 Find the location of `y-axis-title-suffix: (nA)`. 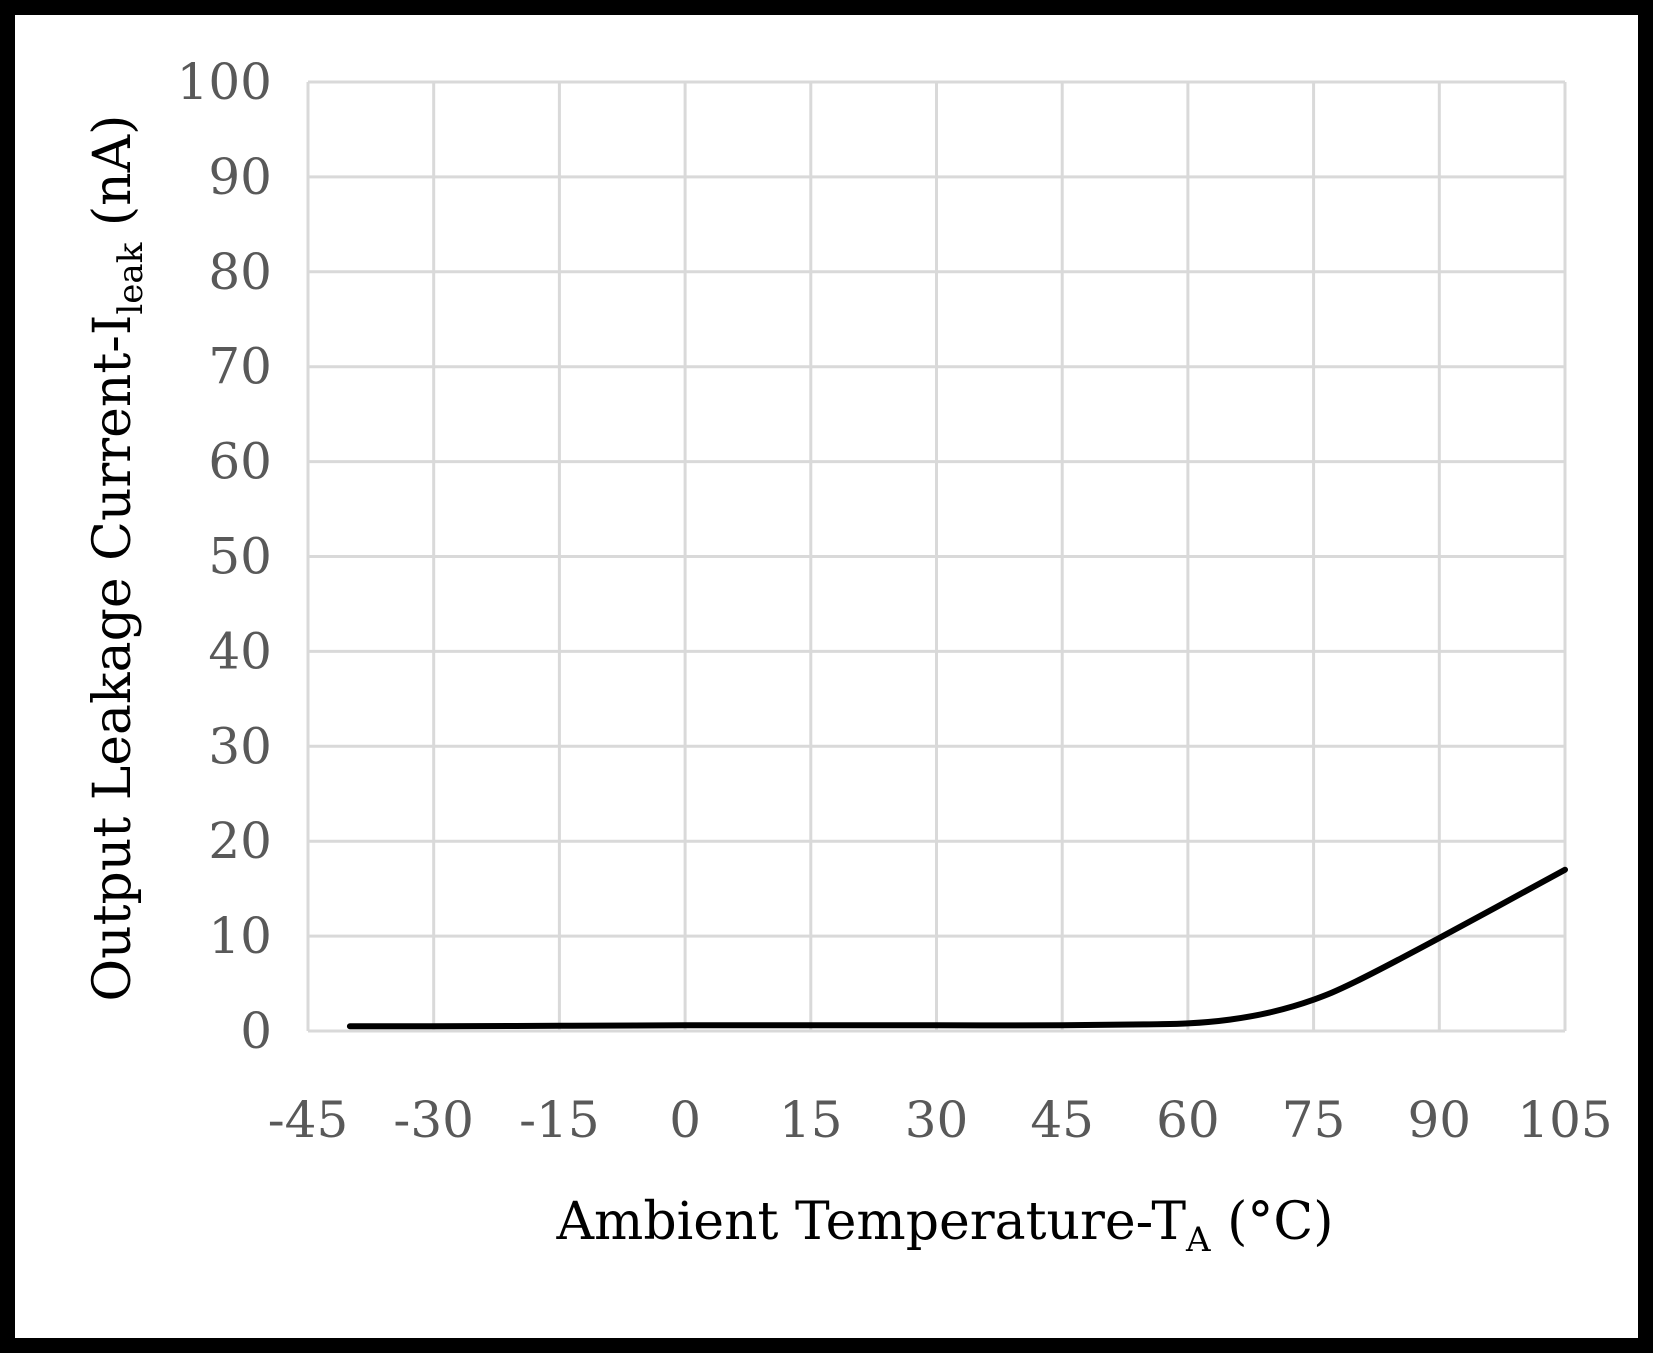

y-axis-title-suffix: (nA) is located at coordinates (113, 179).